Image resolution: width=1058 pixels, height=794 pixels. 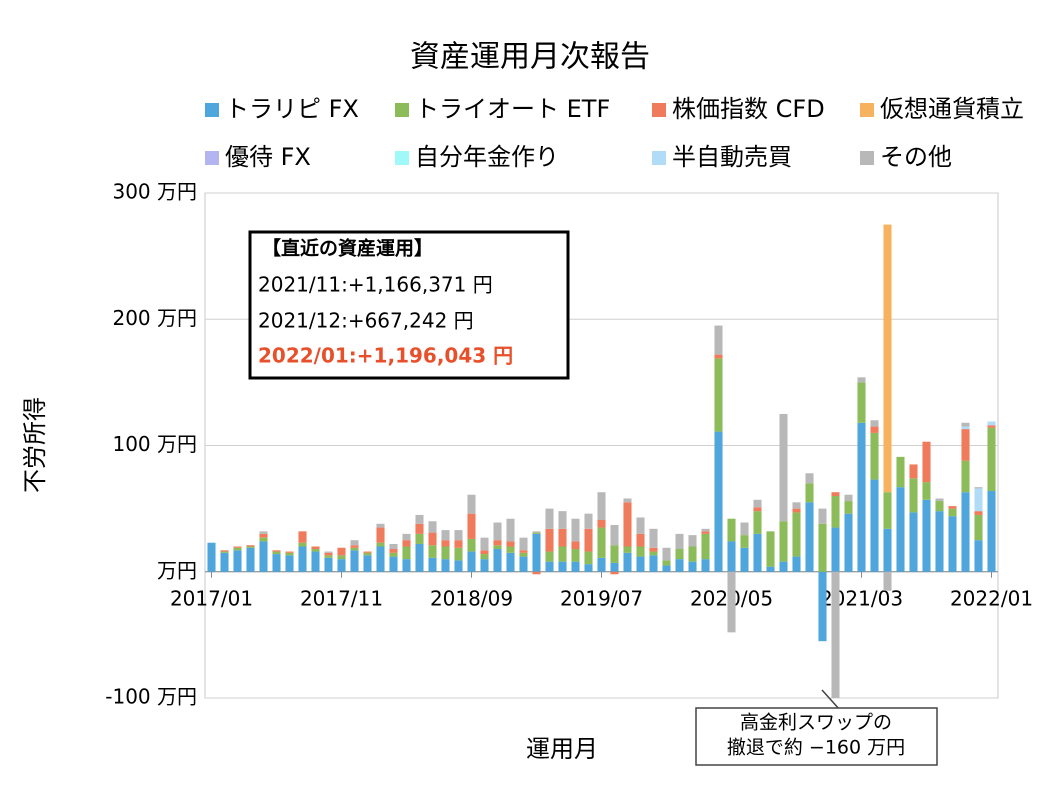 What do you see at coordinates (35, 445) in the screenshot?
I see `y-axis-label: 不労所得` at bounding box center [35, 445].